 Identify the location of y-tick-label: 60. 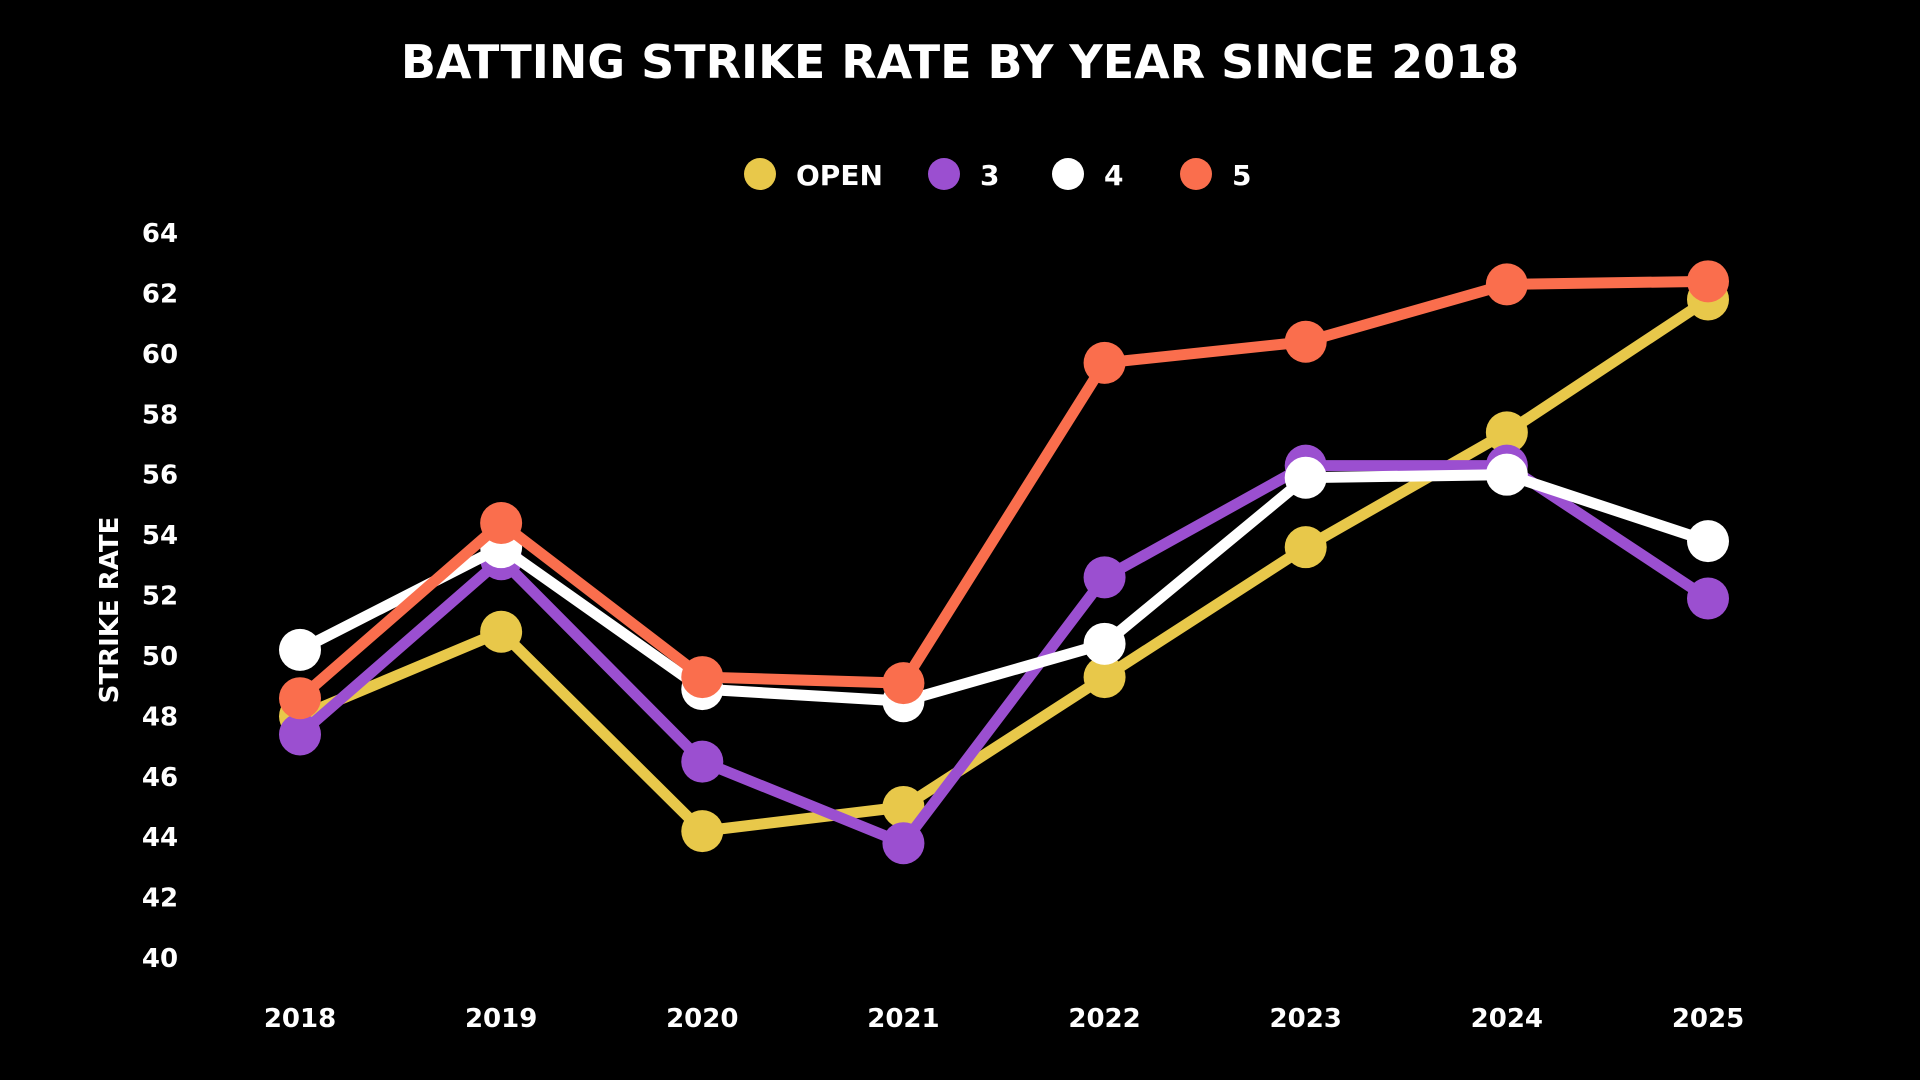
(160, 355).